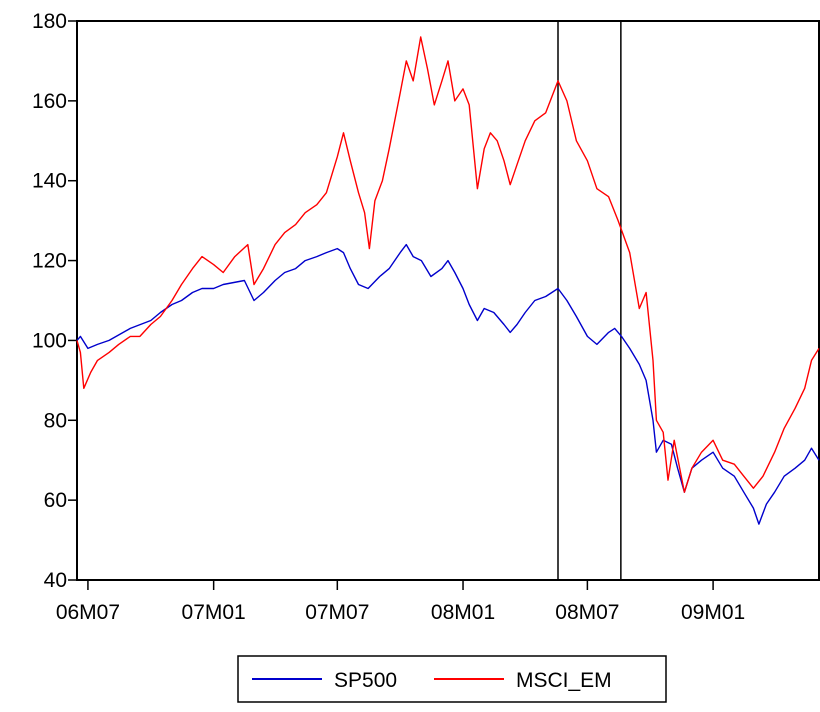 The height and width of the screenshot is (712, 820). I want to click on y-tick-label: 180, so click(49, 21).